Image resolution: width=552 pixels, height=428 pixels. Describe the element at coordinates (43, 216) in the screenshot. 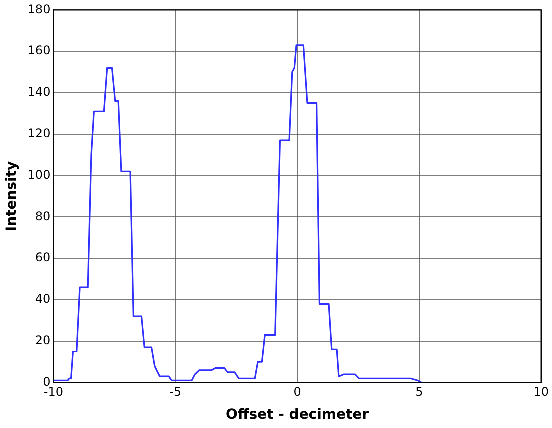

I see `y-tick-label: 80` at that location.